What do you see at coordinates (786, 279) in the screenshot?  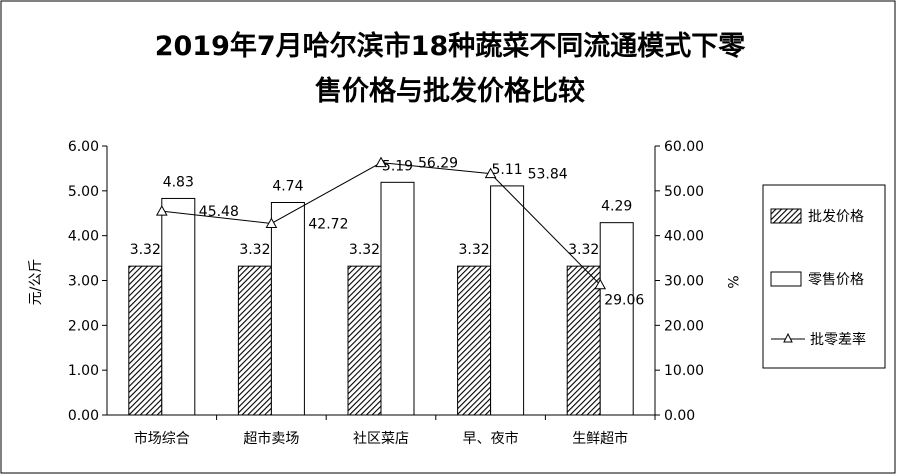 I see `legend-swatch-retail` at bounding box center [786, 279].